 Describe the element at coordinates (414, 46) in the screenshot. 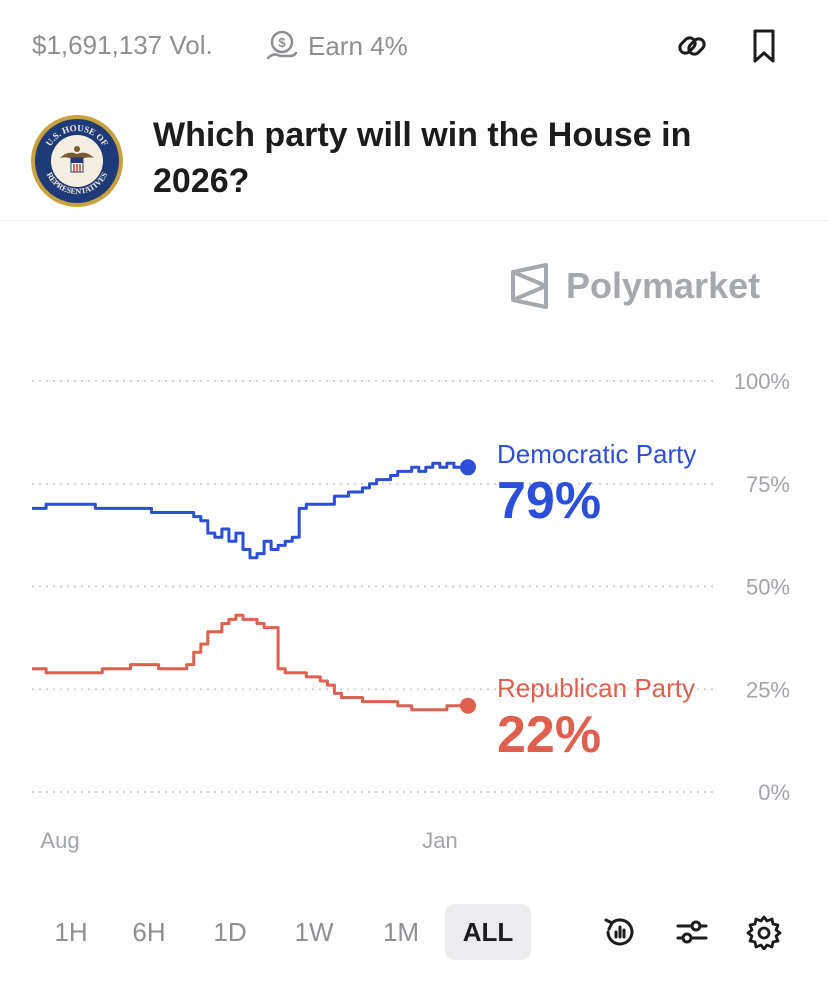

I see `top-bar: $1,691,137 Vol. $ Earn 4%` at that location.